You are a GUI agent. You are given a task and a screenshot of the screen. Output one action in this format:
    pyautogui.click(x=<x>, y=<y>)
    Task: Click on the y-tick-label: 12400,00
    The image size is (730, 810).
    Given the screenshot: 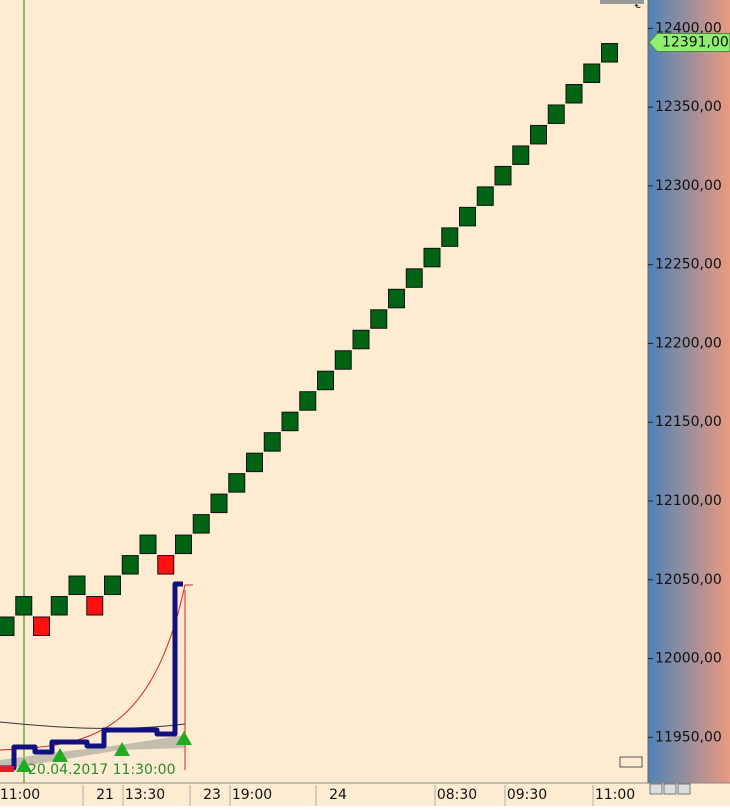 What is the action you would take?
    pyautogui.click(x=688, y=28)
    